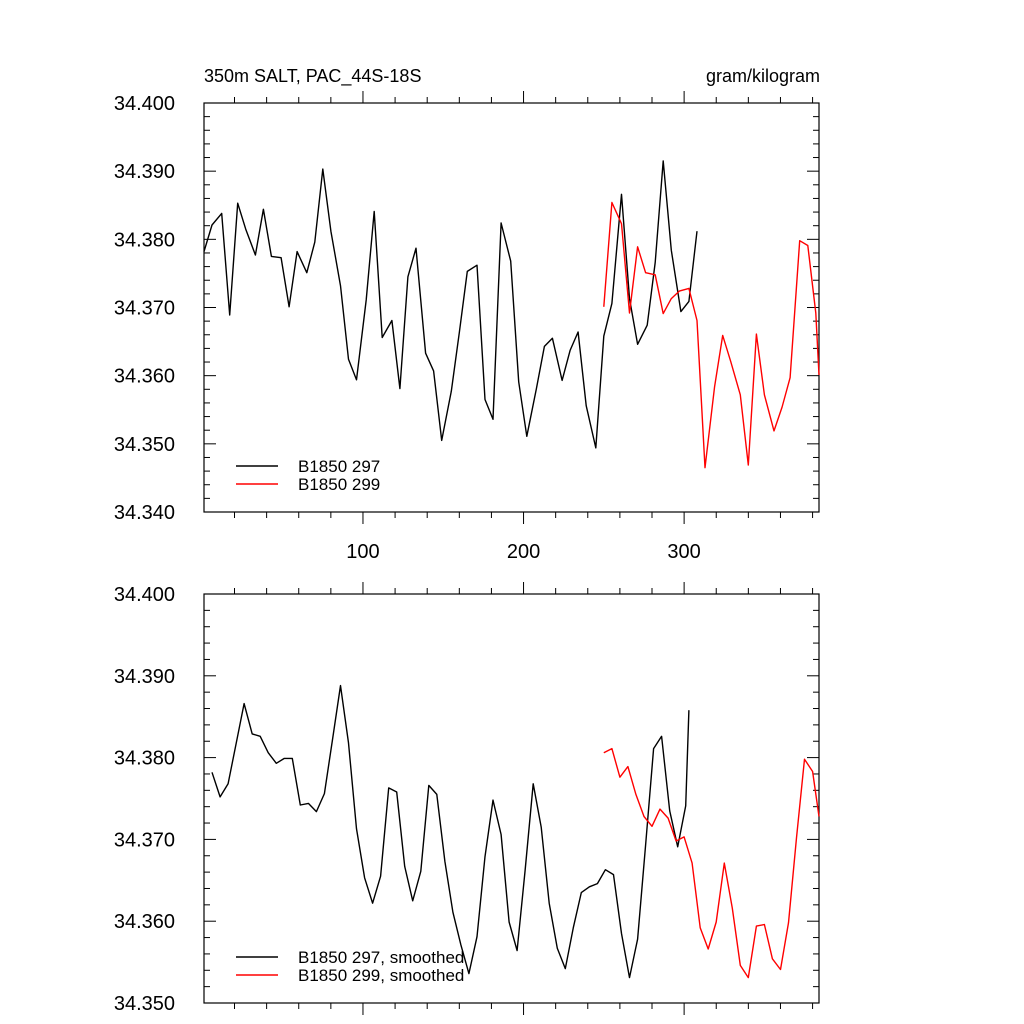 Image resolution: width=1024 pixels, height=1024 pixels. What do you see at coordinates (362, 552) in the screenshot?
I see `x-tick-label: 100` at bounding box center [362, 552].